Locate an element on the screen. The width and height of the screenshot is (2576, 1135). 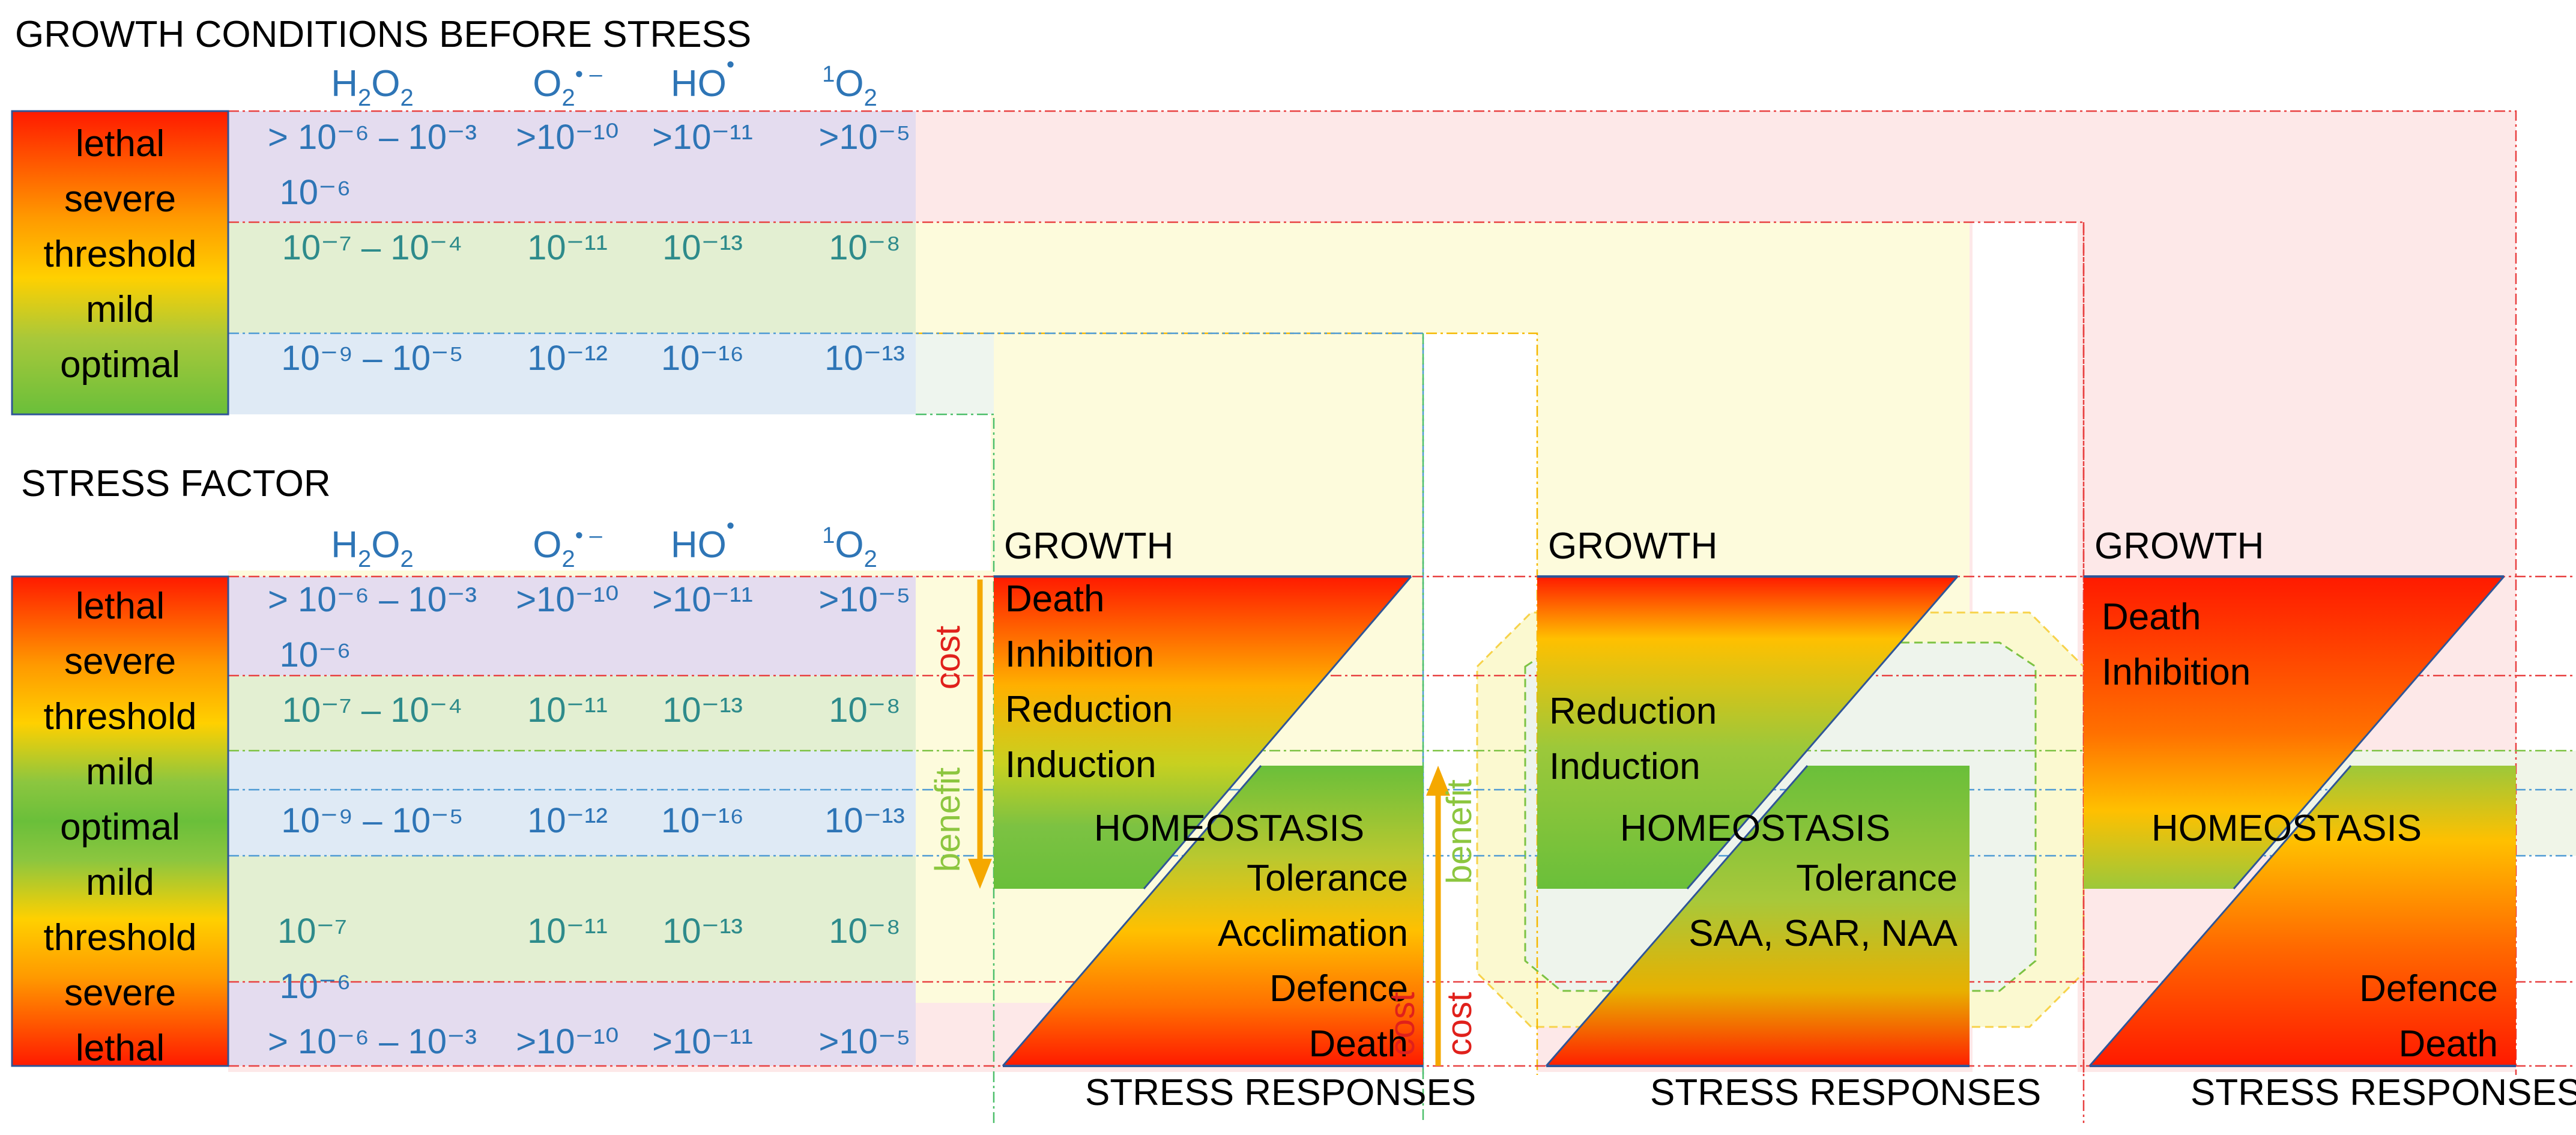
panel3-growth-diagonal is located at coordinates (2369, 733).